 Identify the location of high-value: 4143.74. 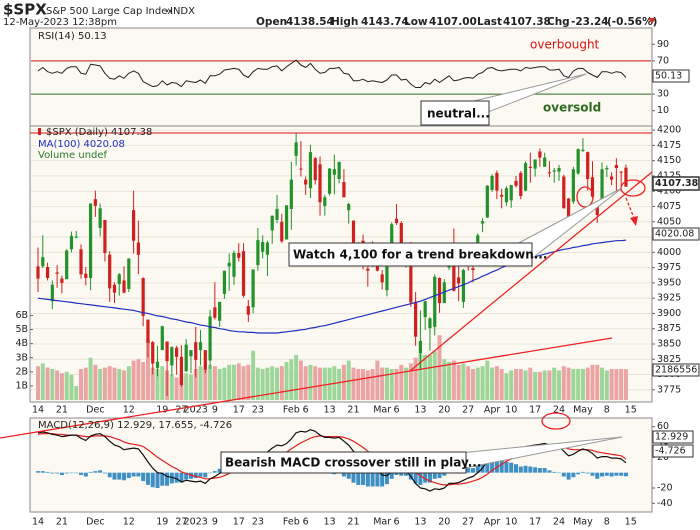
(385, 22).